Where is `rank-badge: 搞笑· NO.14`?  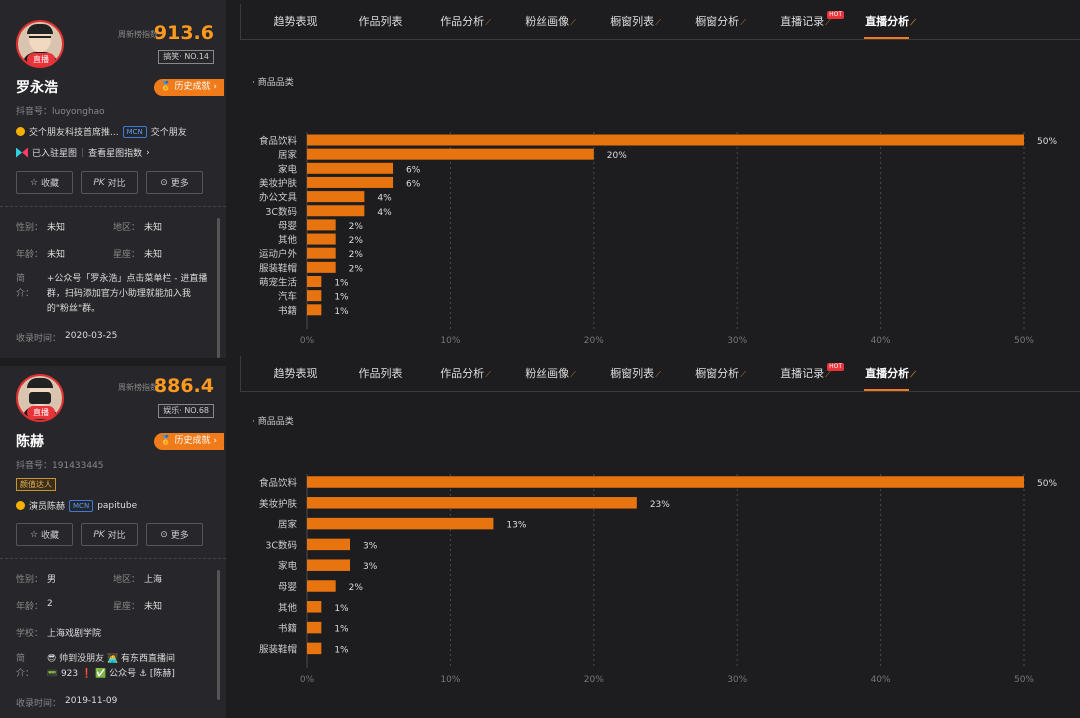
rank-badge: 搞笑· NO.14 is located at coordinates (186, 57).